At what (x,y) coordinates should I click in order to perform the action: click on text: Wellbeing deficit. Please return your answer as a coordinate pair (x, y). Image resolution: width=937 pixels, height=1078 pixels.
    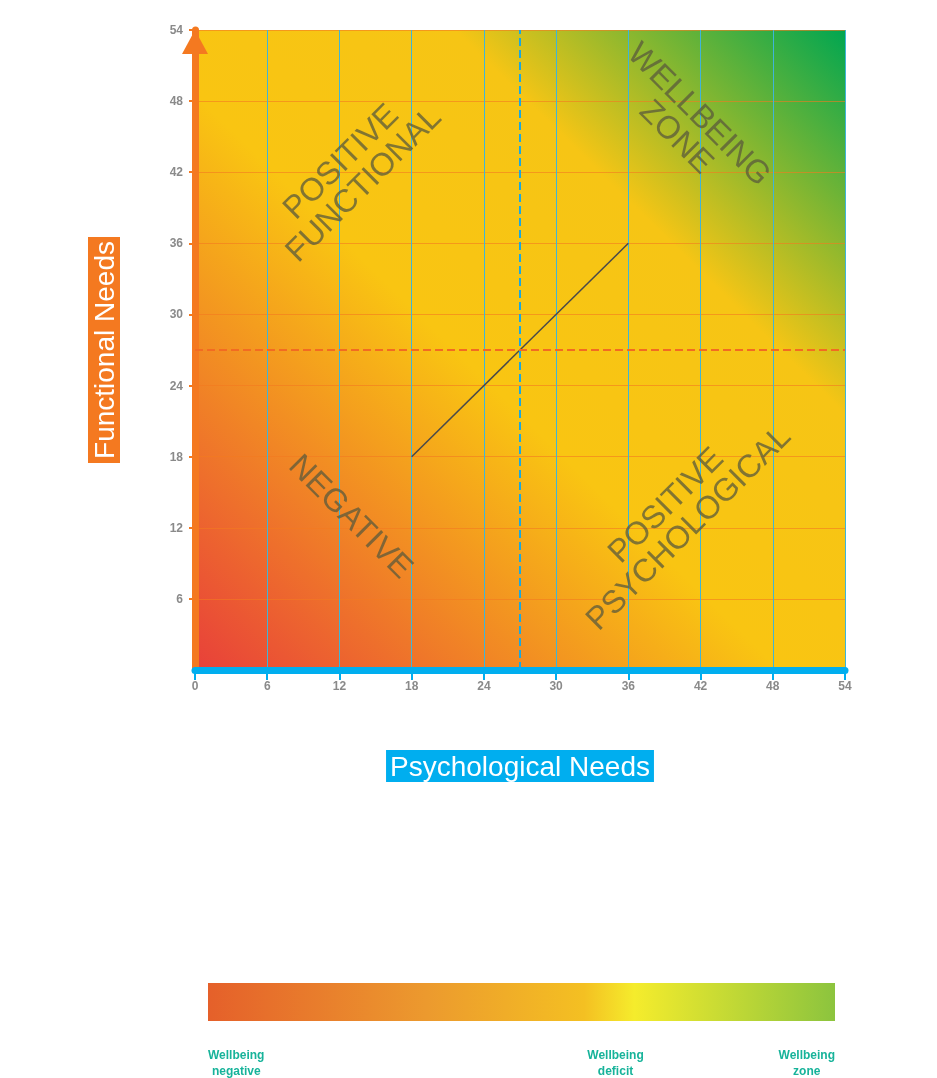
    Looking at the image, I should click on (615, 1062).